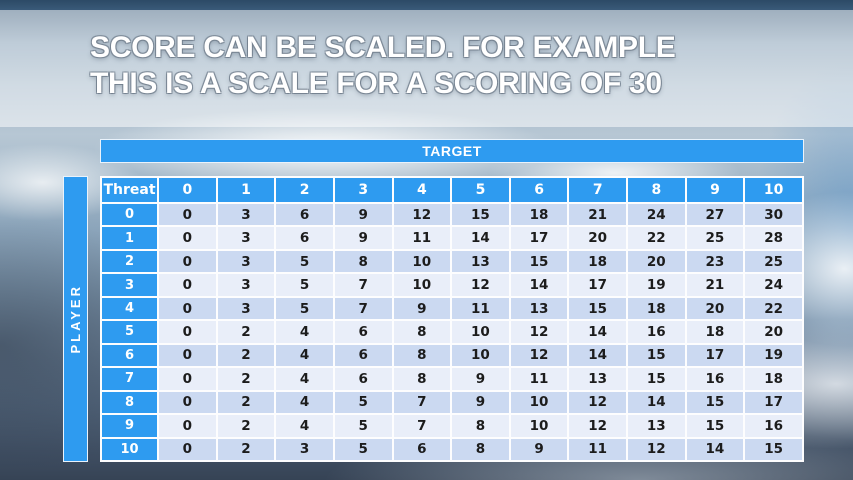 The width and height of the screenshot is (853, 480). I want to click on title-line-2: THIS IS A SCALE FOR A SCORING OF 30, so click(376, 83).